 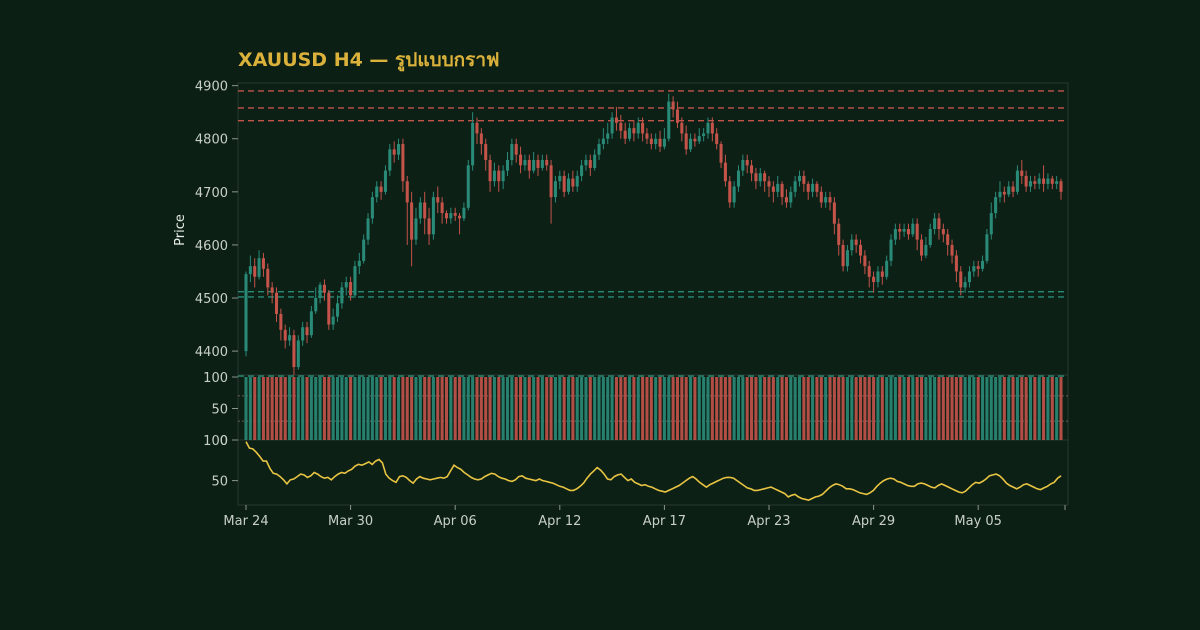 What do you see at coordinates (180, 230) in the screenshot?
I see `y-axis-label: Price` at bounding box center [180, 230].